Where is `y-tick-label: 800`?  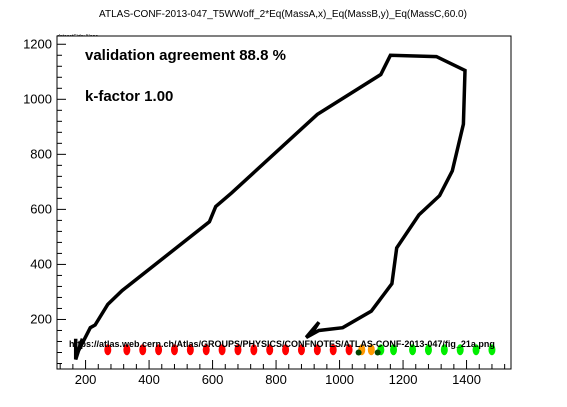 y-tick-label: 800 is located at coordinates (41, 153).